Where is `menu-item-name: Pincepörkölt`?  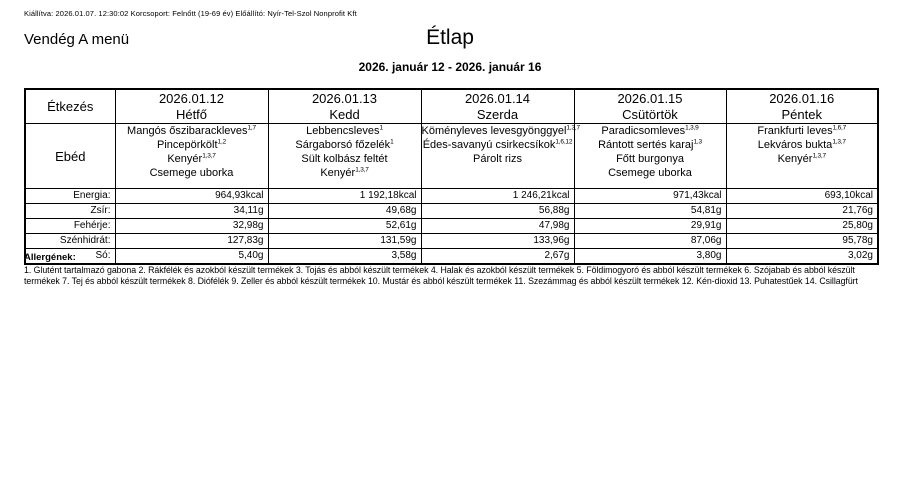 menu-item-name: Pincepörkölt is located at coordinates (187, 145).